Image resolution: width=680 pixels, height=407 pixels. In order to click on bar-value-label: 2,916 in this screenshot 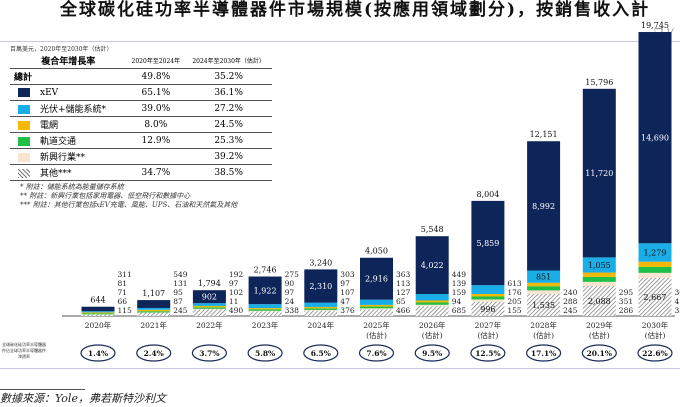, I will do `click(376, 279)`.